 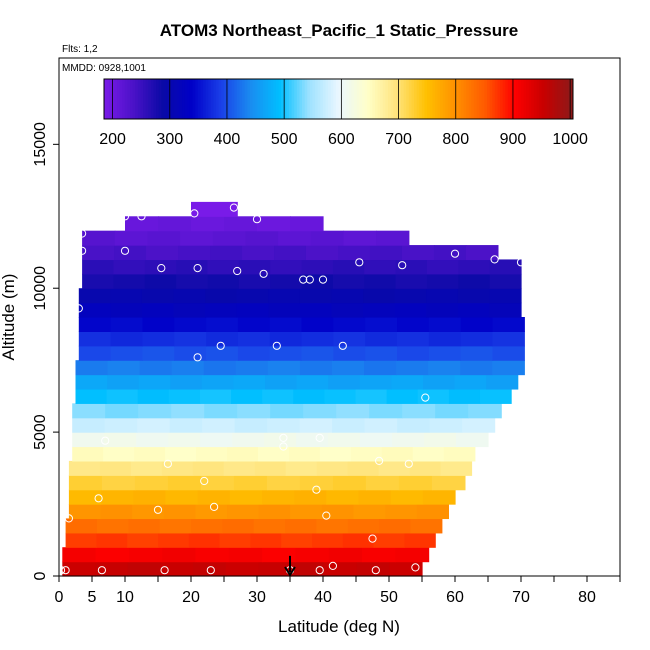 I want to click on colorbar-tick-label: 700, so click(x=398, y=139).